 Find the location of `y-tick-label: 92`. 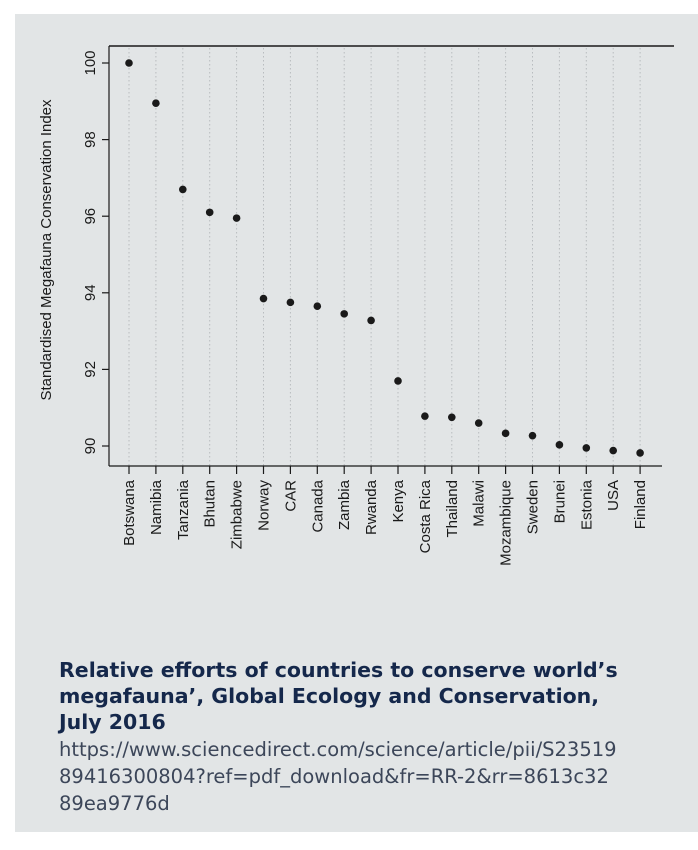

y-tick-label: 92 is located at coordinates (90, 369).